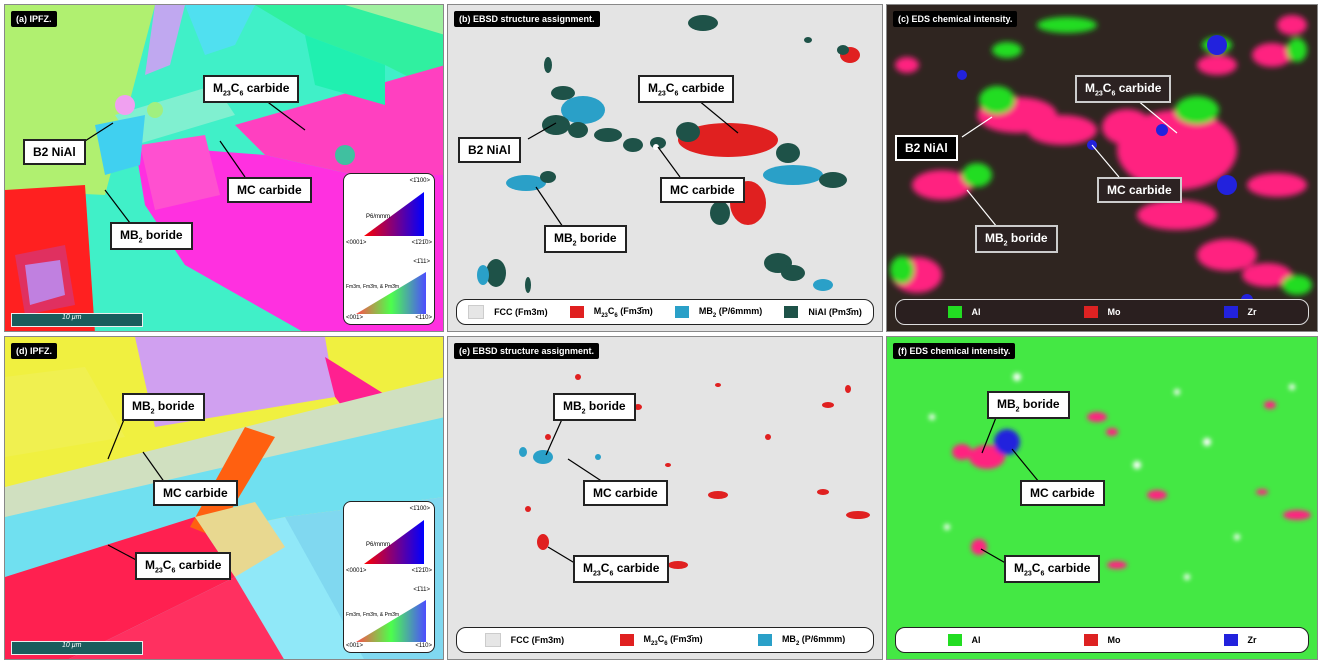  I want to click on legend-item-m23c6-e: M23C6 (Fm3̄m), so click(661, 640).